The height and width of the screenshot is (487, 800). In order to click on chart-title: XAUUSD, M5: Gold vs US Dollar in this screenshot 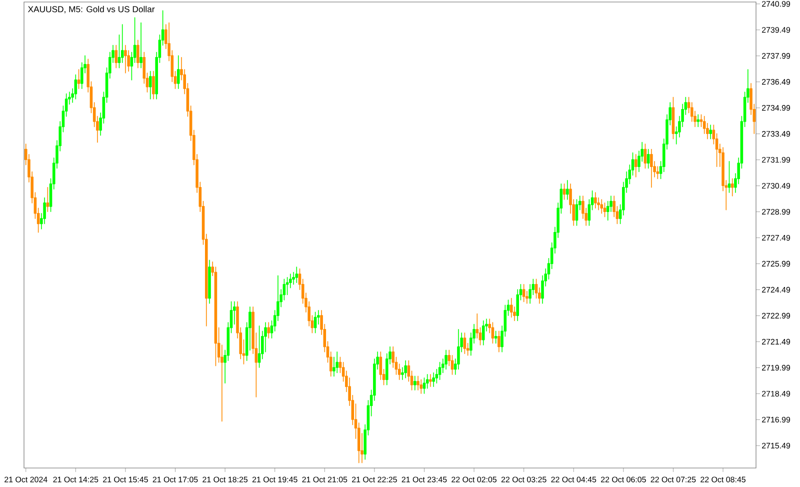, I will do `click(91, 10)`.